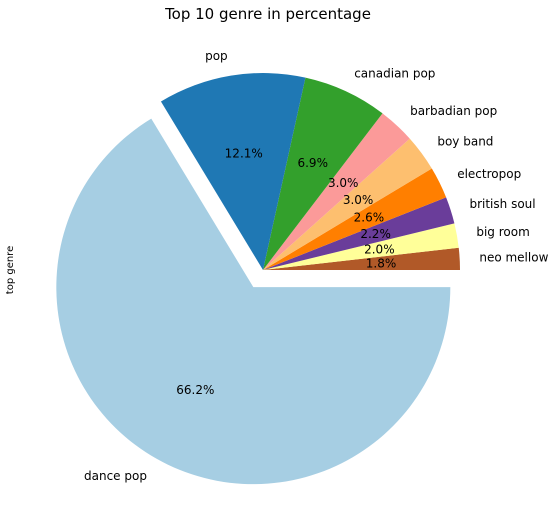 This screenshot has height=521, width=557. Describe the element at coordinates (465, 141) in the screenshot. I see `pie-category-label: boy band` at that location.